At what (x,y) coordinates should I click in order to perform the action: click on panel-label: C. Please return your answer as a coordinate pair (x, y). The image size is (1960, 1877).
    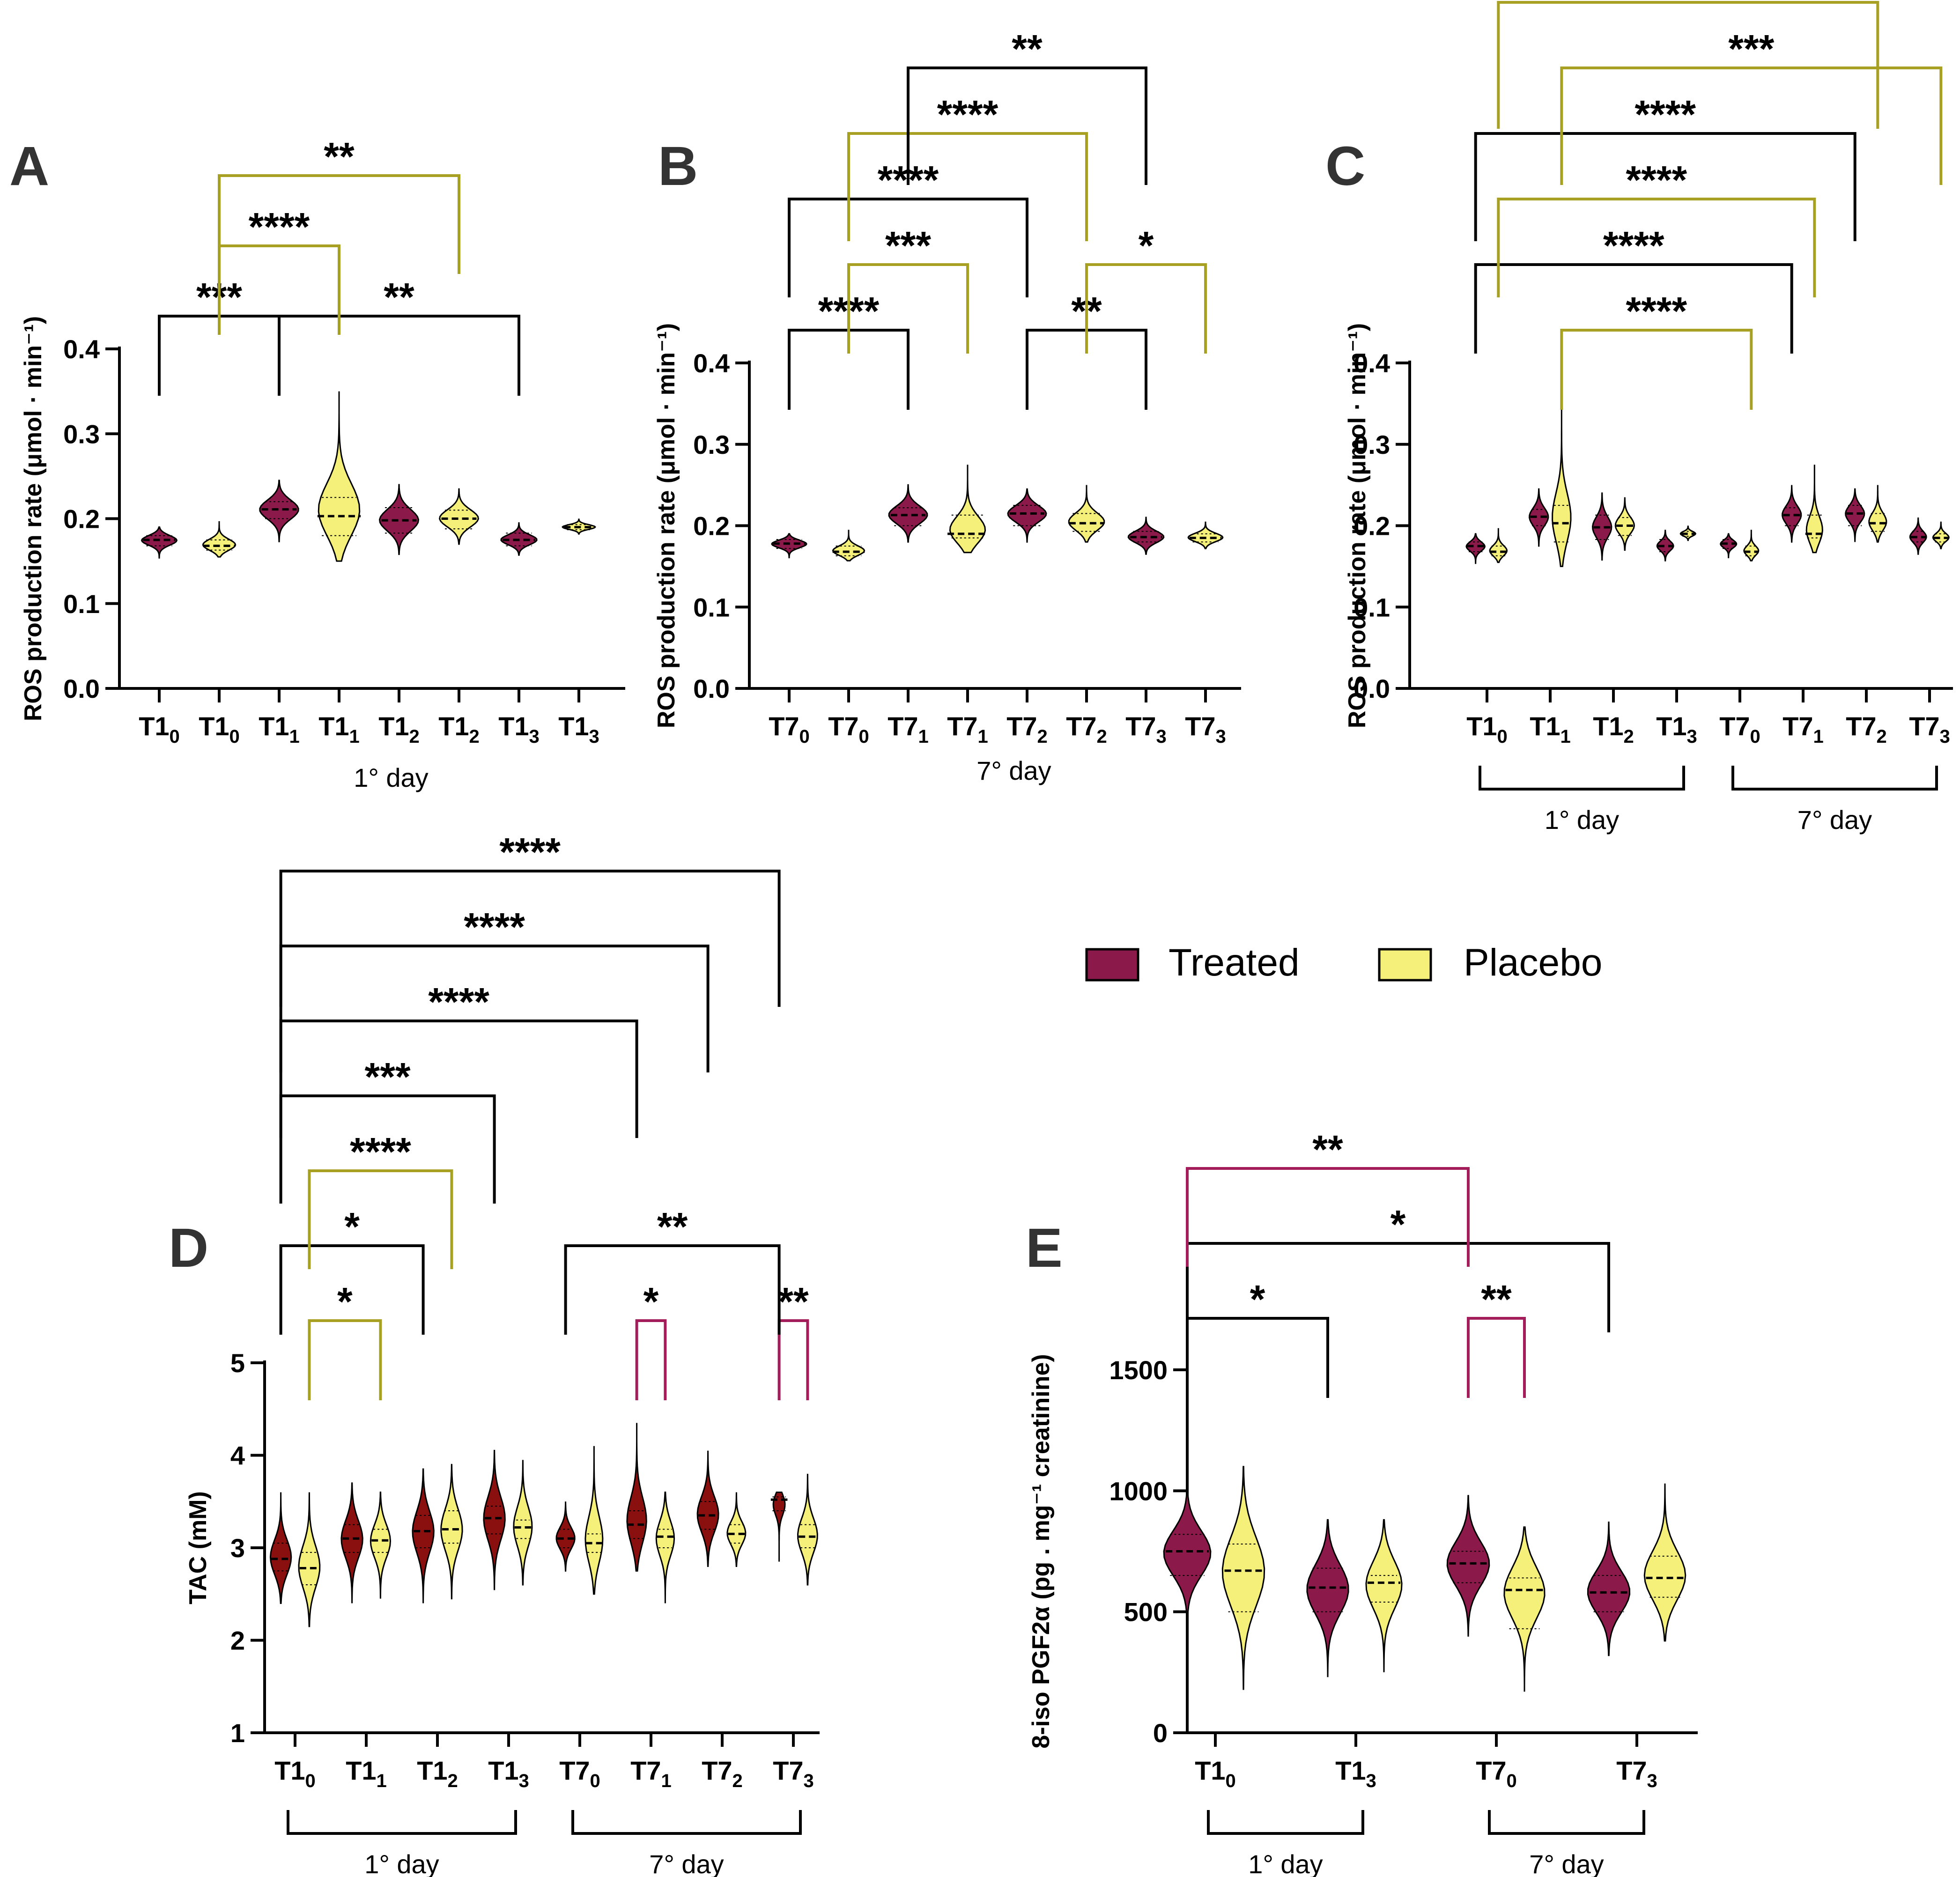
    Looking at the image, I should click on (1345, 166).